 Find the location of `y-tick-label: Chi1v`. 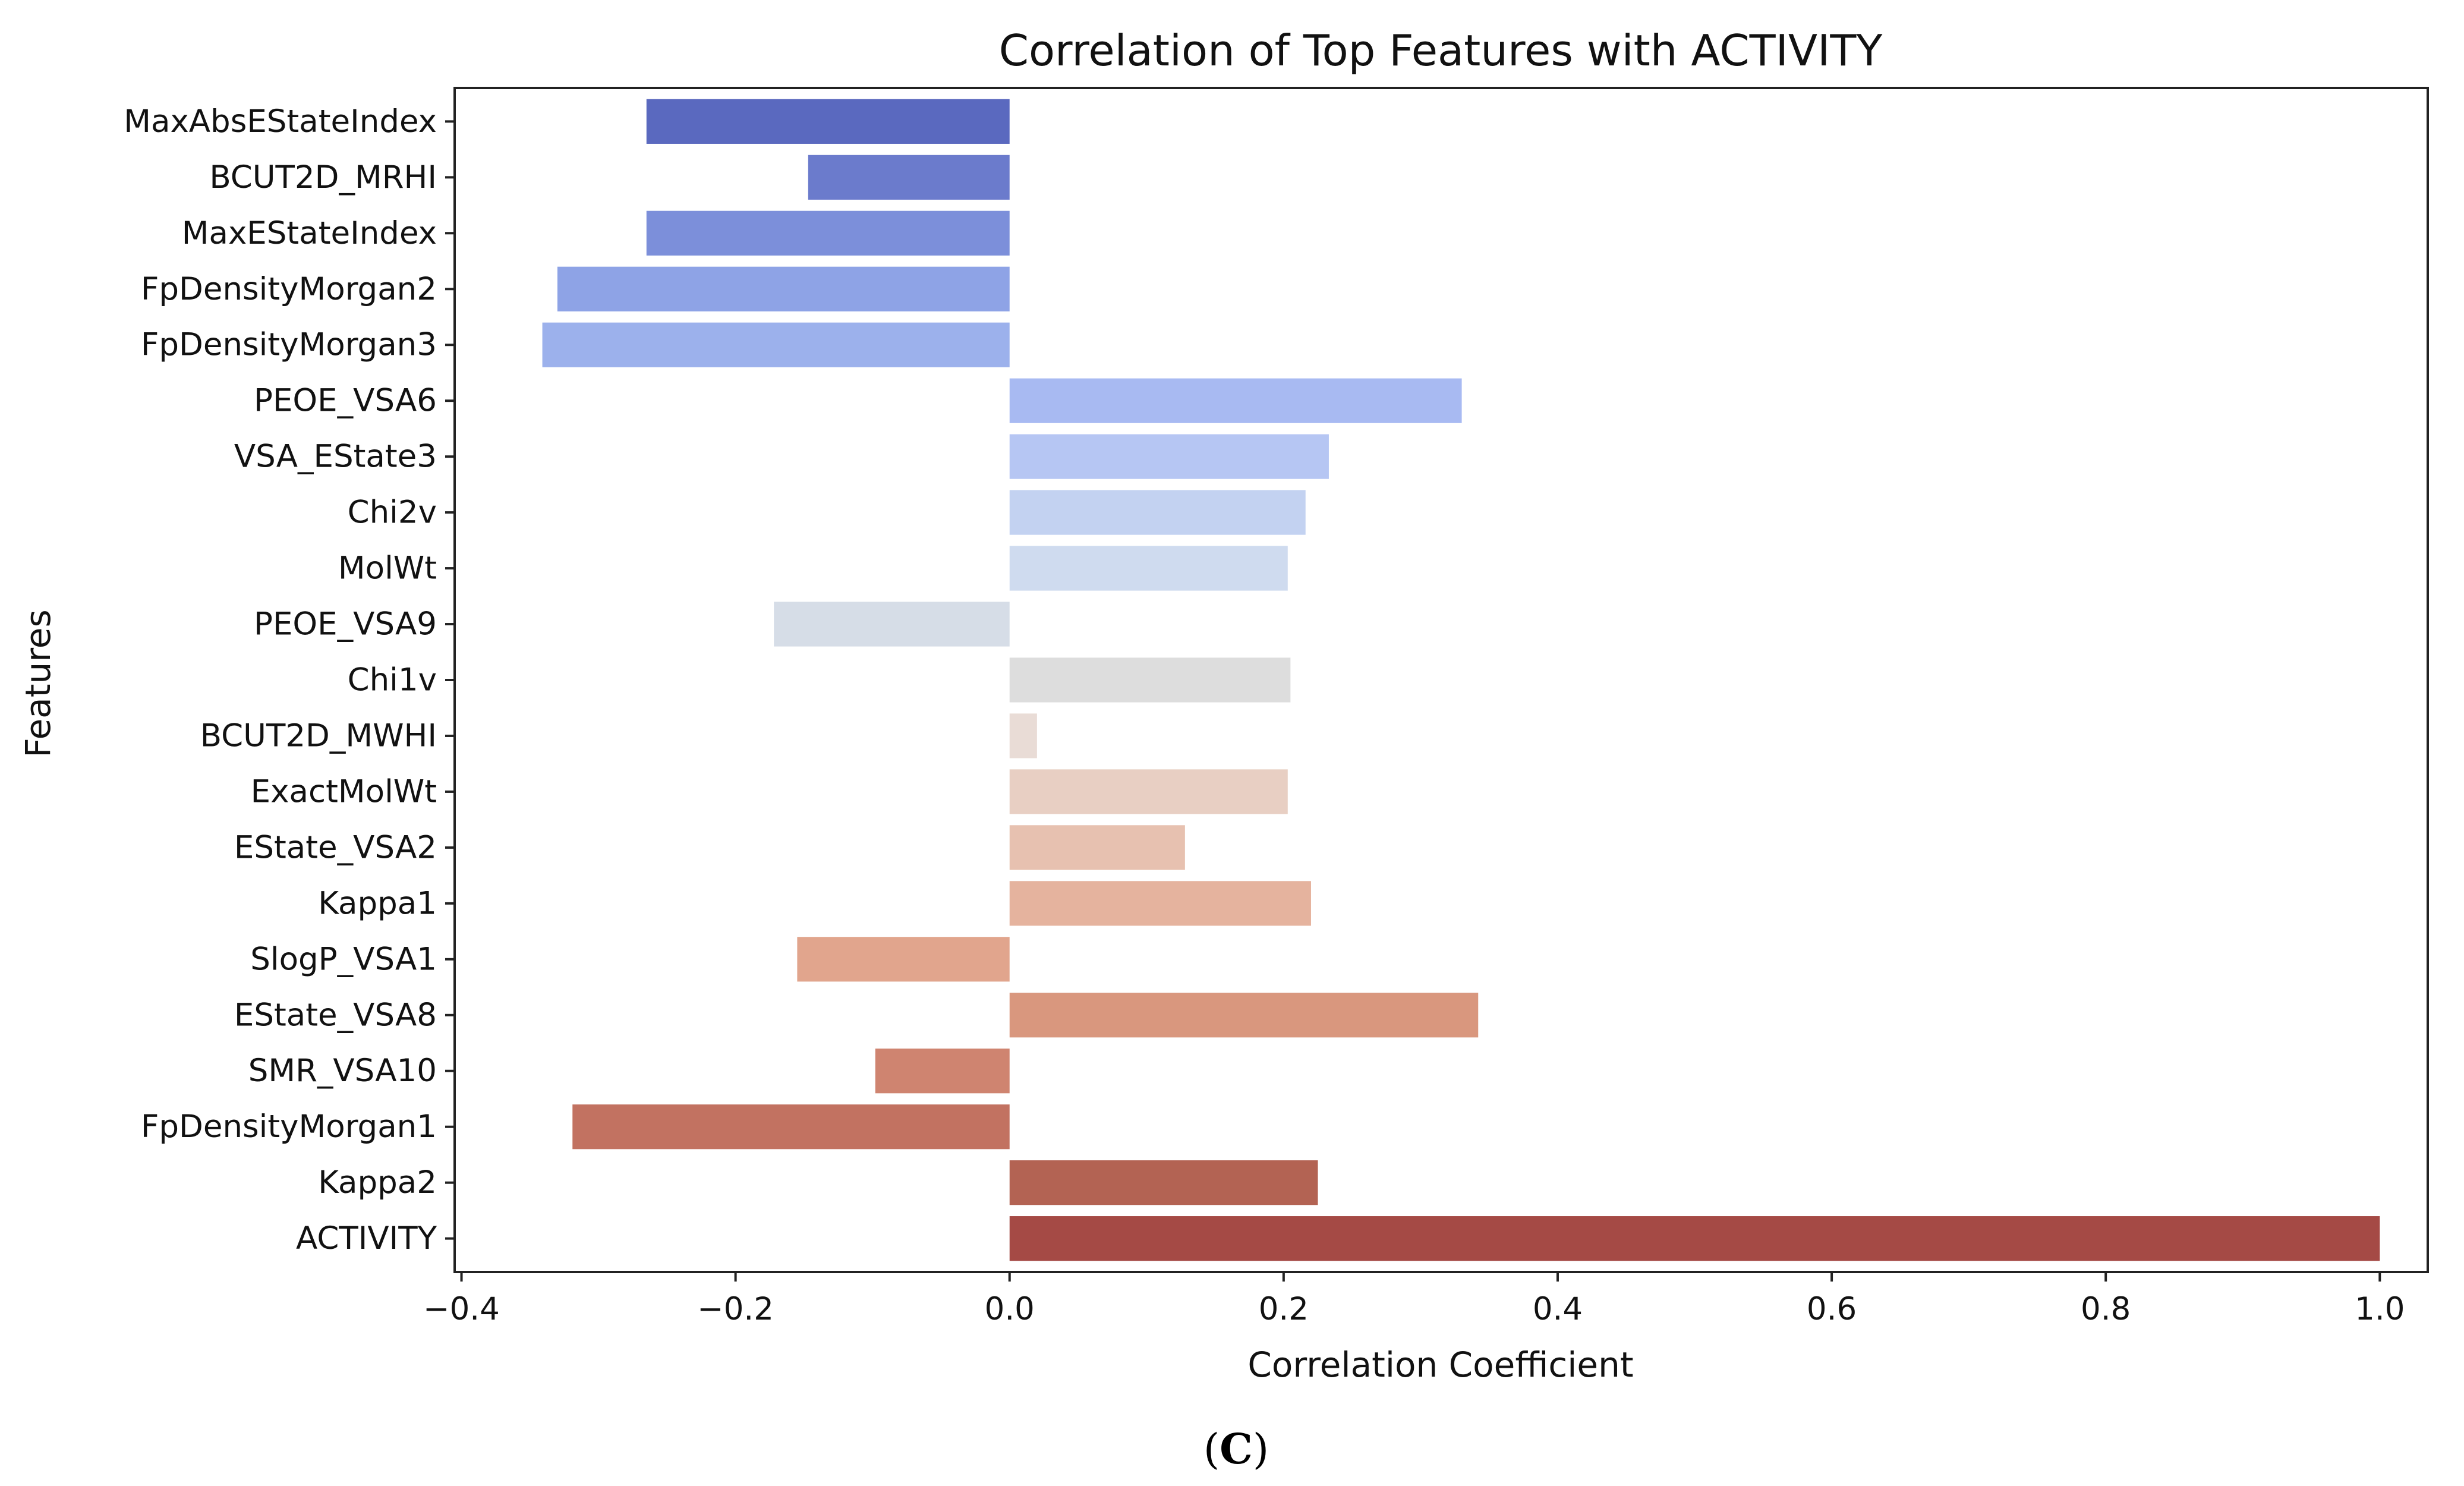

y-tick-label: Chi1v is located at coordinates (392, 680).